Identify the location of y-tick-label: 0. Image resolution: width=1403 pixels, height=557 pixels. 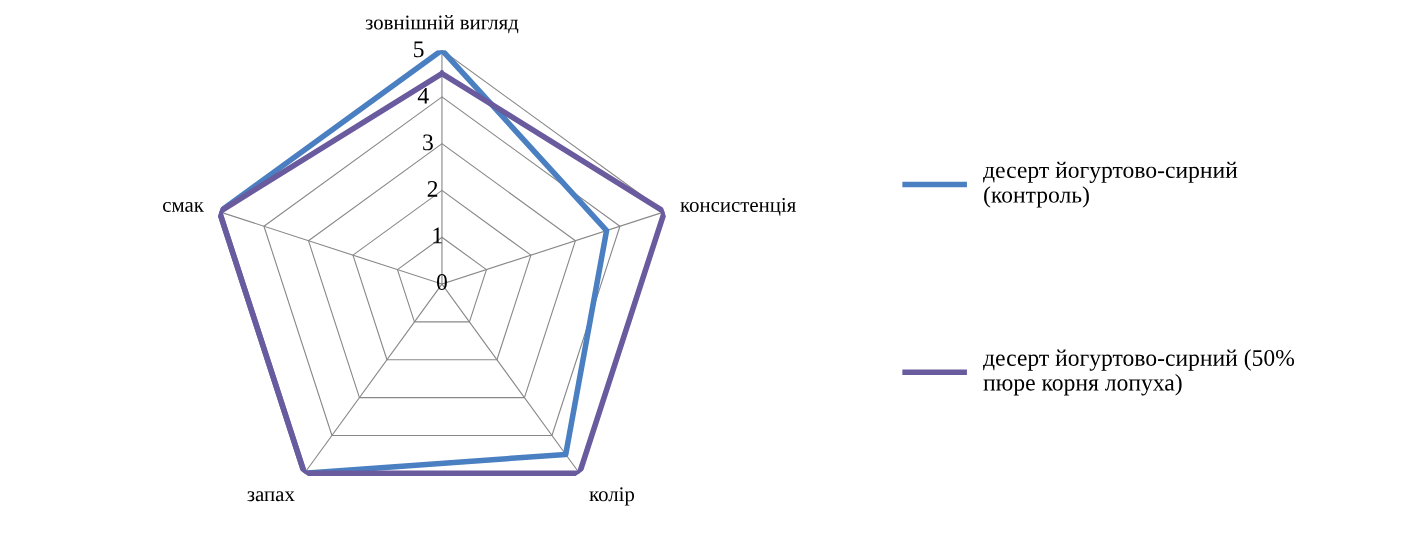
(441, 282).